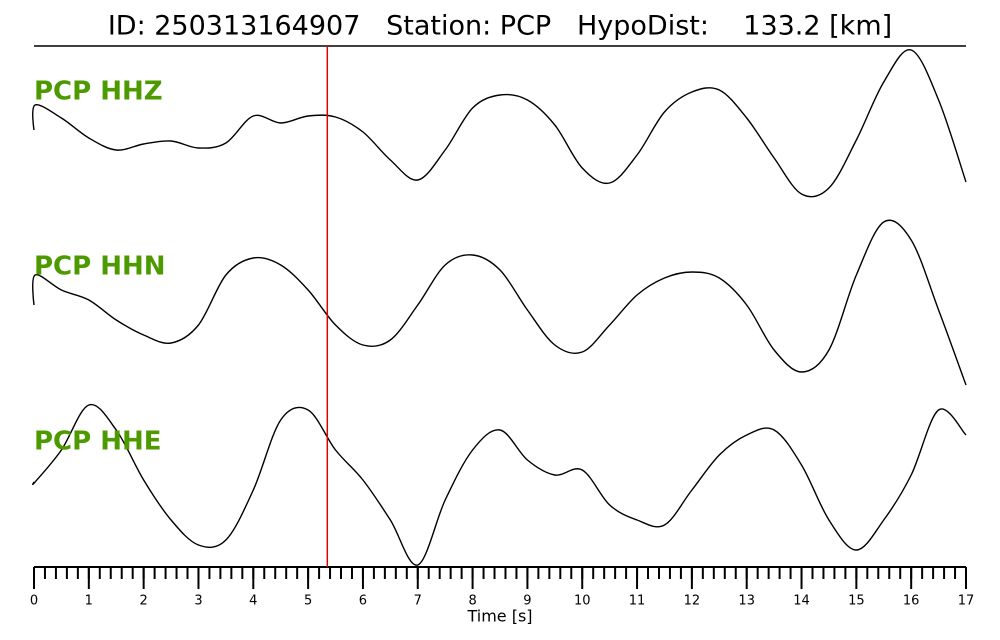 The height and width of the screenshot is (640, 1000). Describe the element at coordinates (472, 601) in the screenshot. I see `x-tick-label: 8` at that location.